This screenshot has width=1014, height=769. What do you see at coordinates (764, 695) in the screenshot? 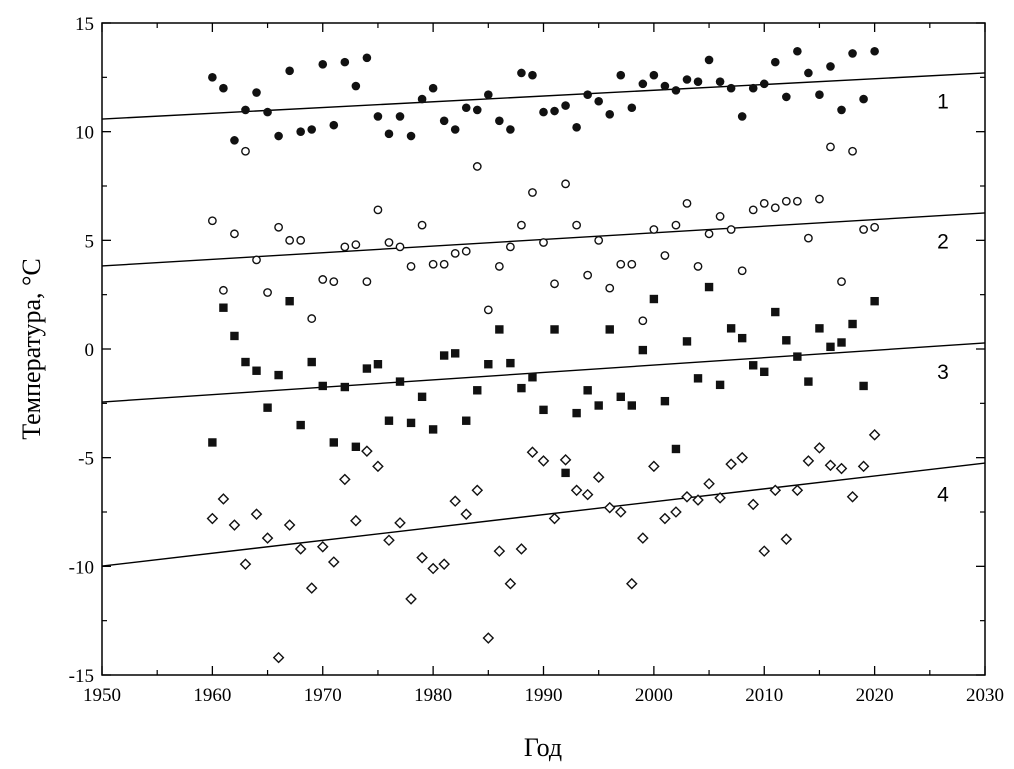
I see `x-tick-label: 2010` at bounding box center [764, 695].